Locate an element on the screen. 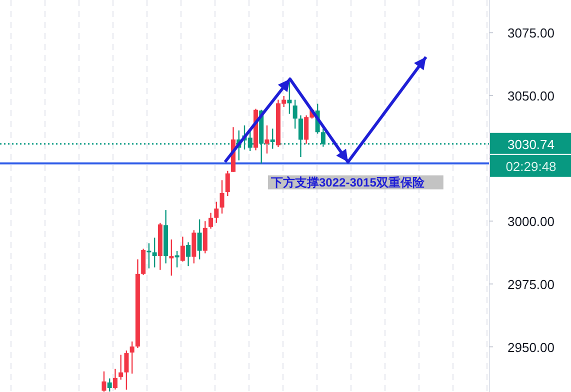  y-tick-label: 3050.00 is located at coordinates (531, 96).